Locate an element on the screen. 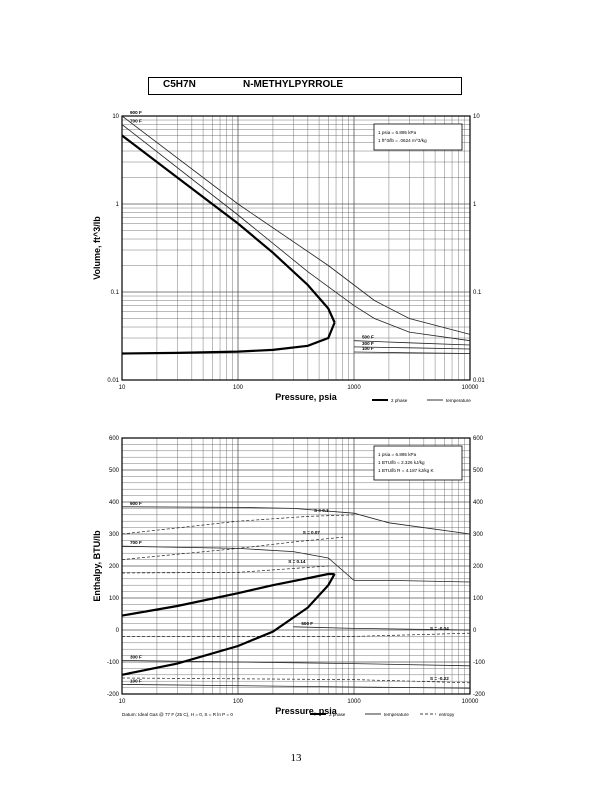  chart1-legend-label: 2 phase is located at coordinates (399, 400).